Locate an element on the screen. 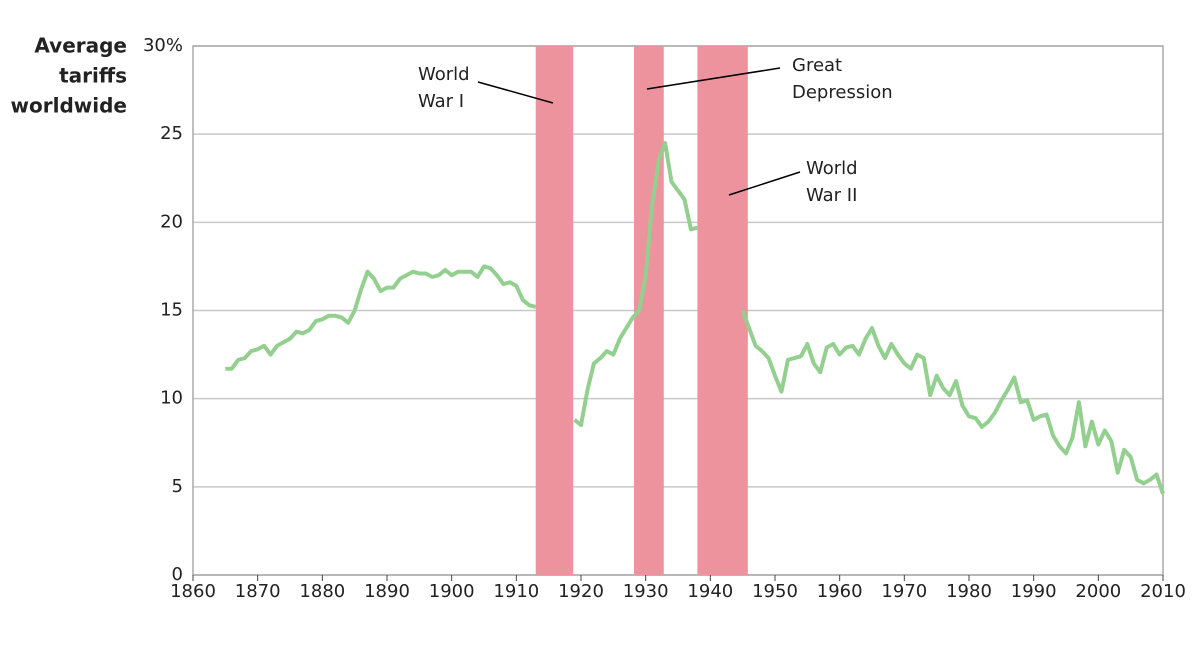  y-tick-label: 5 is located at coordinates (177, 486).